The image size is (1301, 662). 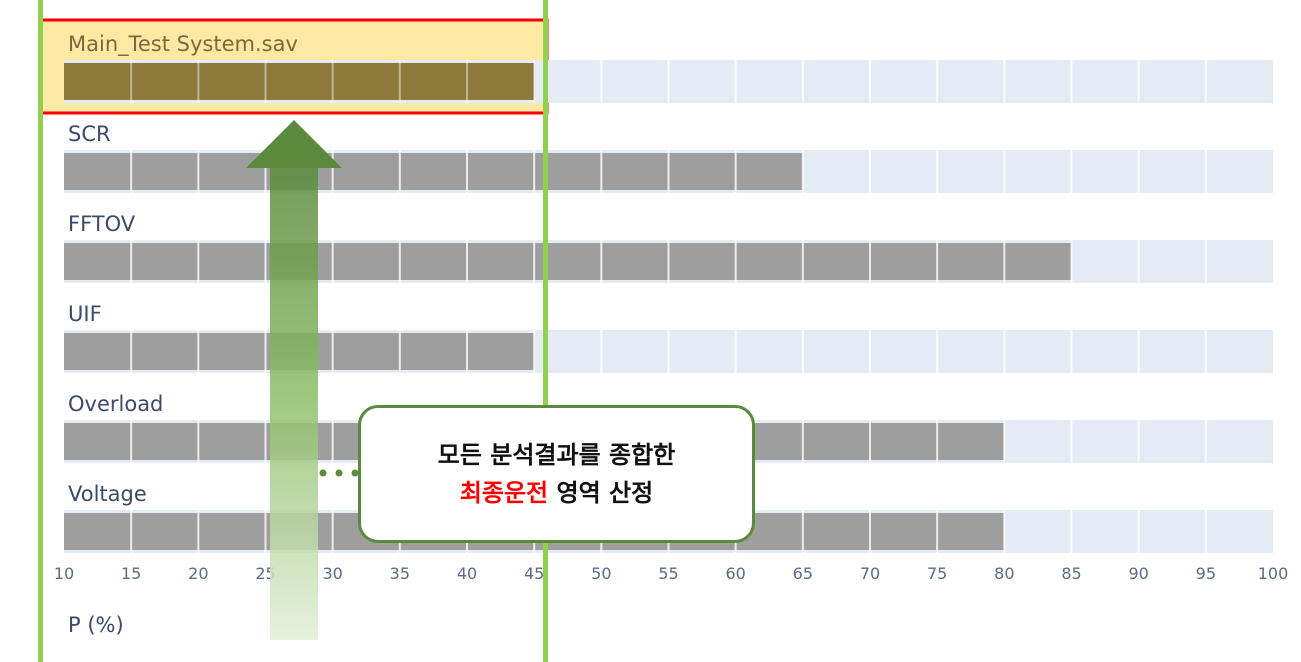 I want to click on category-label: SCR, so click(x=89, y=134).